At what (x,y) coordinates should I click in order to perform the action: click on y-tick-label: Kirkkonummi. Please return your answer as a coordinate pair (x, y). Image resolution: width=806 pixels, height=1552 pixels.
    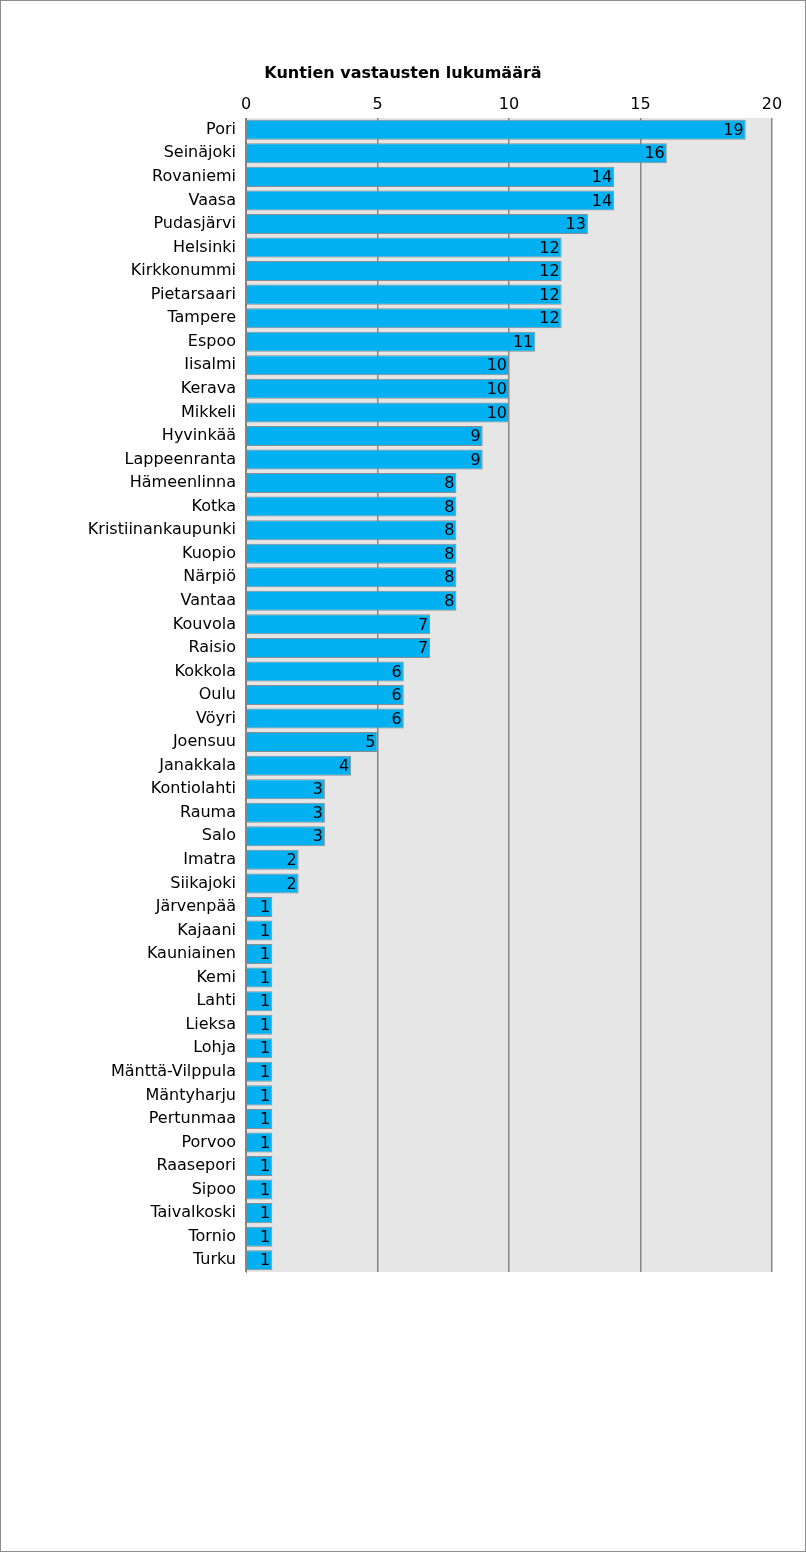
    Looking at the image, I should click on (183, 270).